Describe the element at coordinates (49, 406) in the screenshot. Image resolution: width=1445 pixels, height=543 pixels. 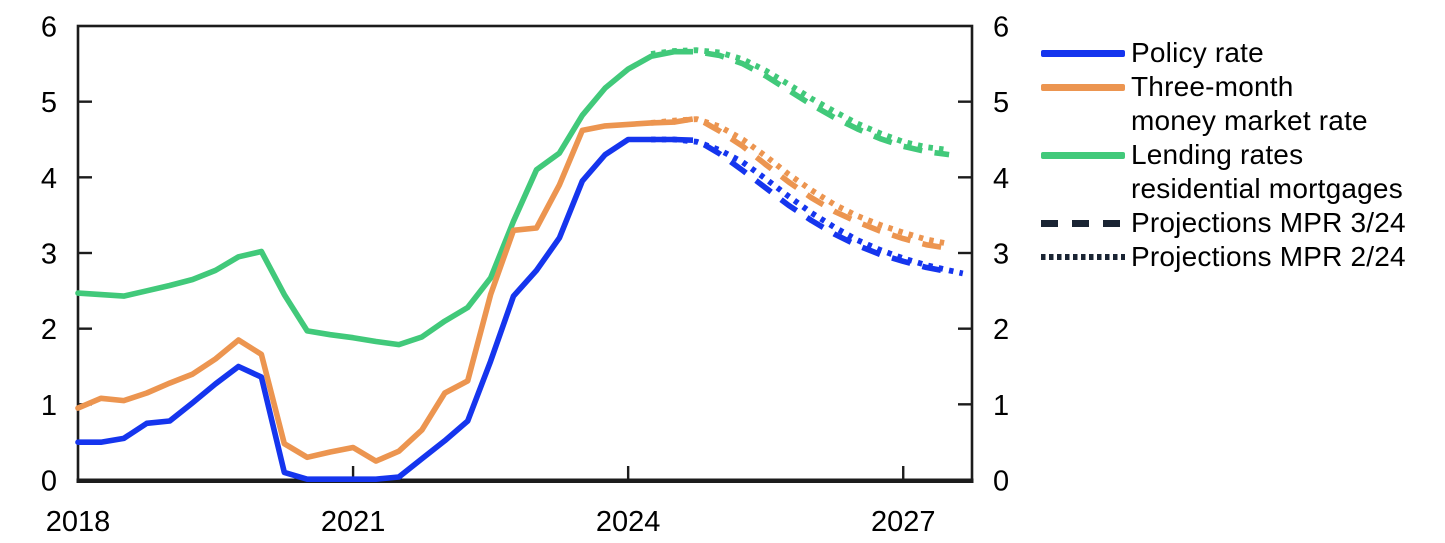
I see `y-axis-label-left: 1` at that location.